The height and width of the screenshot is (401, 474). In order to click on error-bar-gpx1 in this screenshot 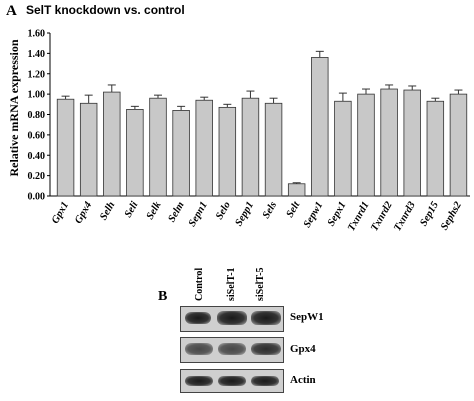, I will do `click(65, 97)`.